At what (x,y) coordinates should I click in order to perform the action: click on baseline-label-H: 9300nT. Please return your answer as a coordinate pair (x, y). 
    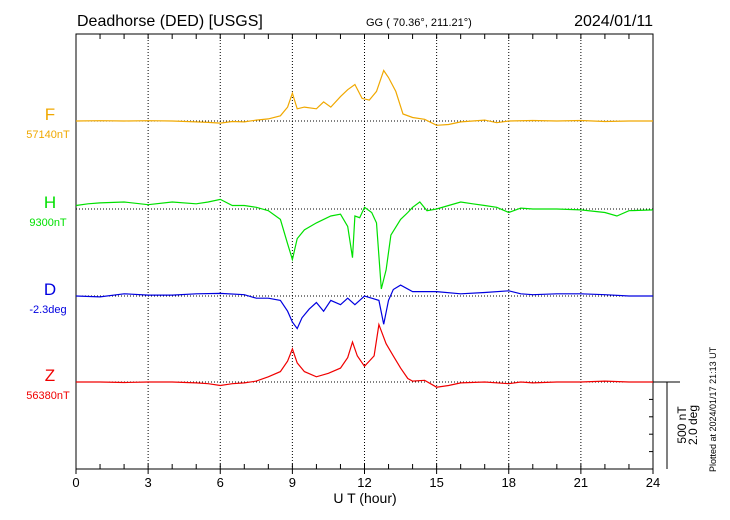
    Looking at the image, I should click on (48, 223).